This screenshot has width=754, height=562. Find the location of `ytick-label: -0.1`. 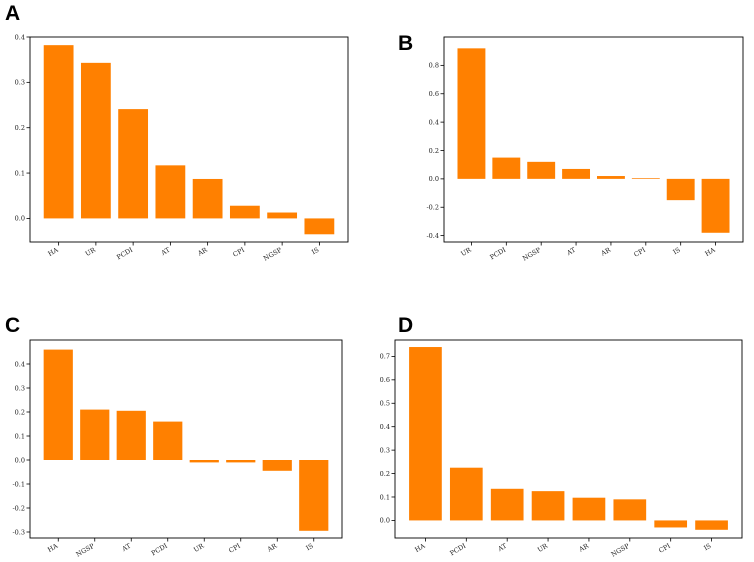

ytick-label: -0.1 is located at coordinates (18, 484).